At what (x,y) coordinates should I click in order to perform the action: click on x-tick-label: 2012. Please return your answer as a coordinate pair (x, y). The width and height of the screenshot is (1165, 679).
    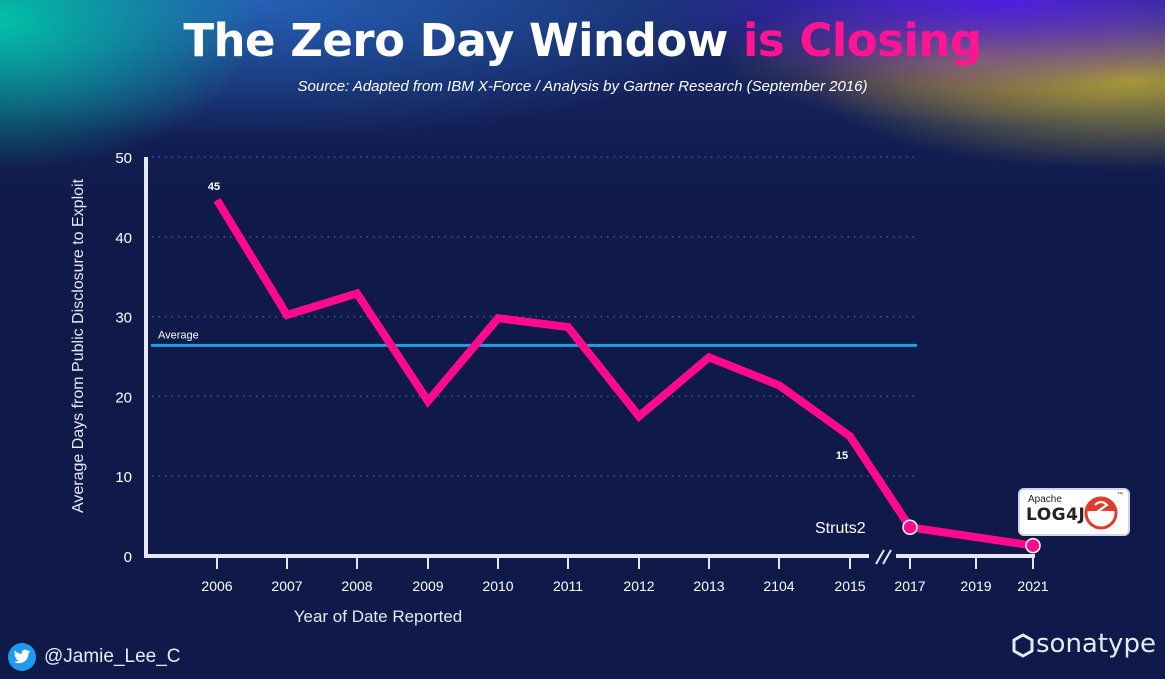
    Looking at the image, I should click on (638, 586).